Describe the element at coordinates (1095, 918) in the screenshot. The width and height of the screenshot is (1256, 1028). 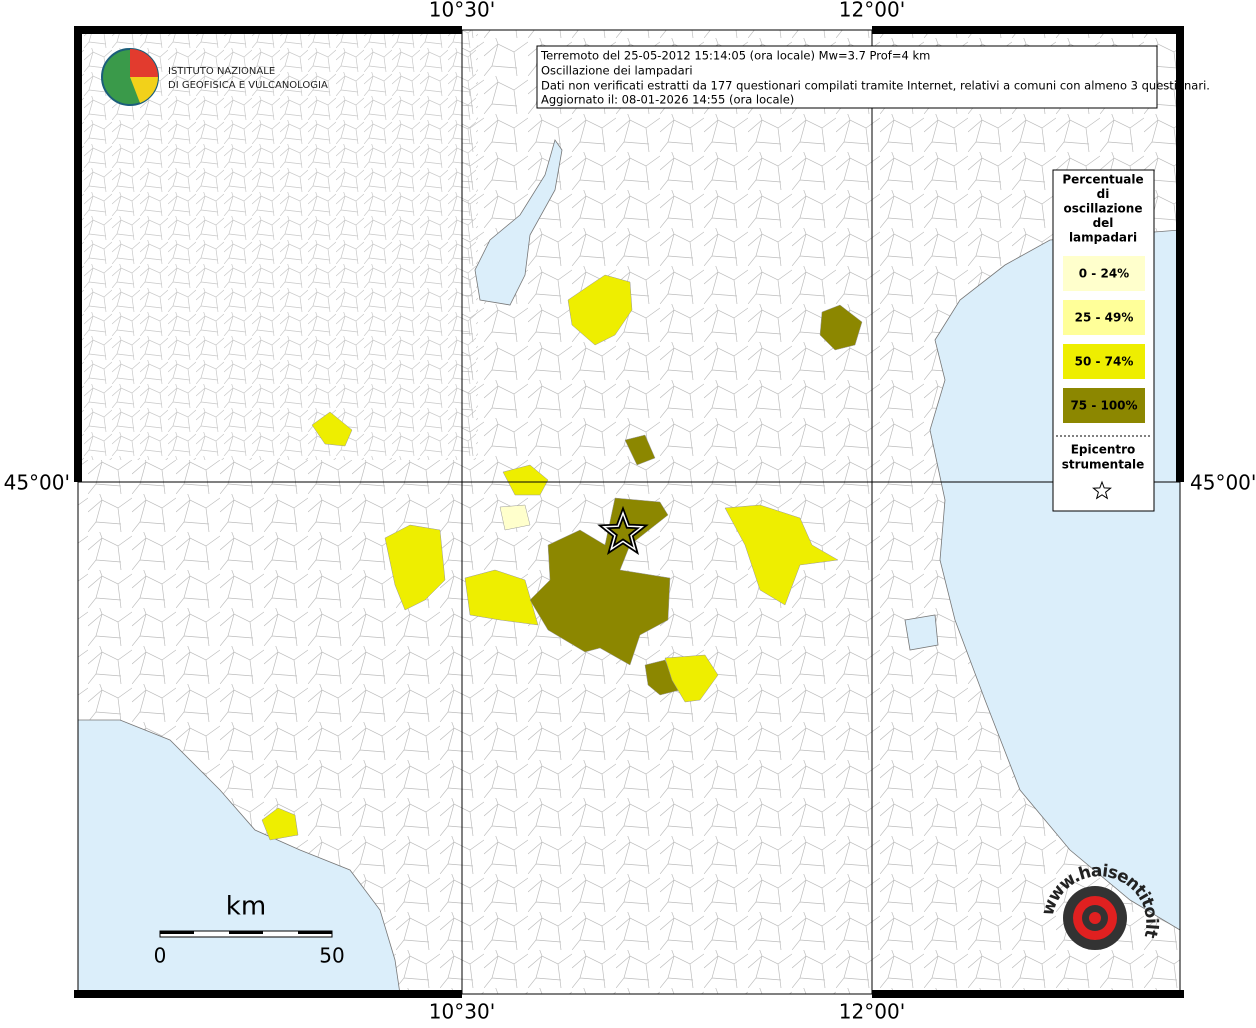
I see `watermark-logo` at that location.